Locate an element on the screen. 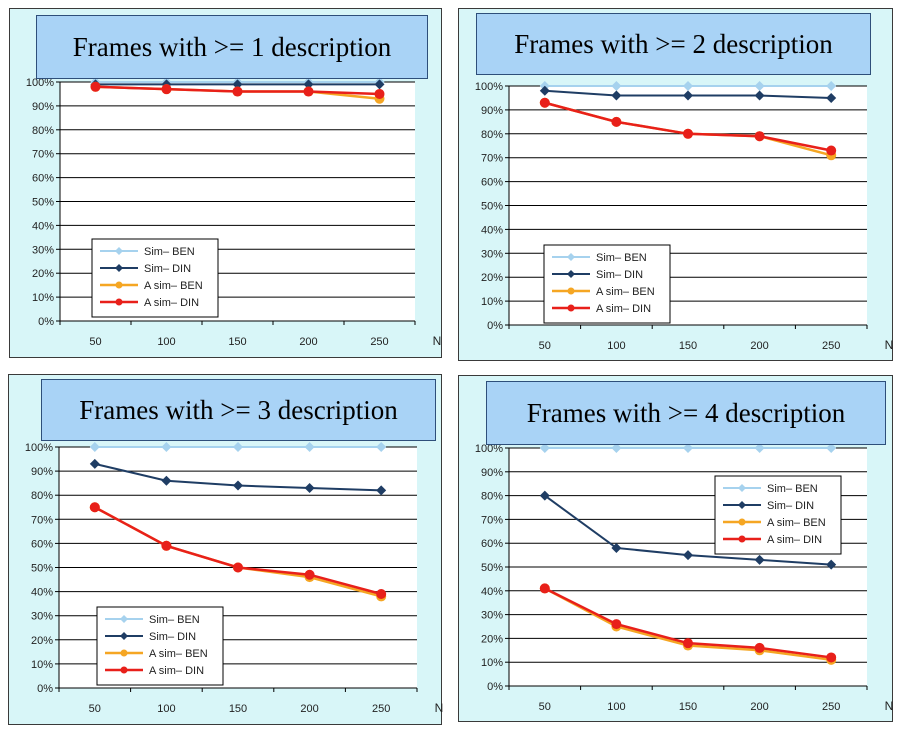 This screenshot has width=902, height=731. y-tick-label: 90% is located at coordinates (492, 473).